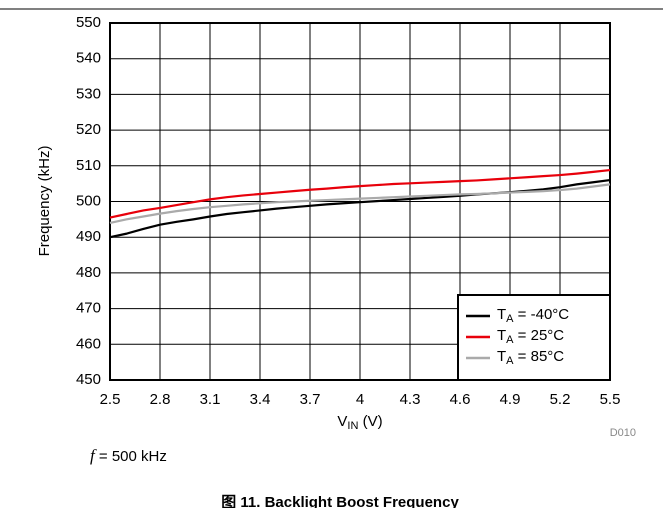  What do you see at coordinates (88, 200) in the screenshot?
I see `y-tick-label: 500` at bounding box center [88, 200].